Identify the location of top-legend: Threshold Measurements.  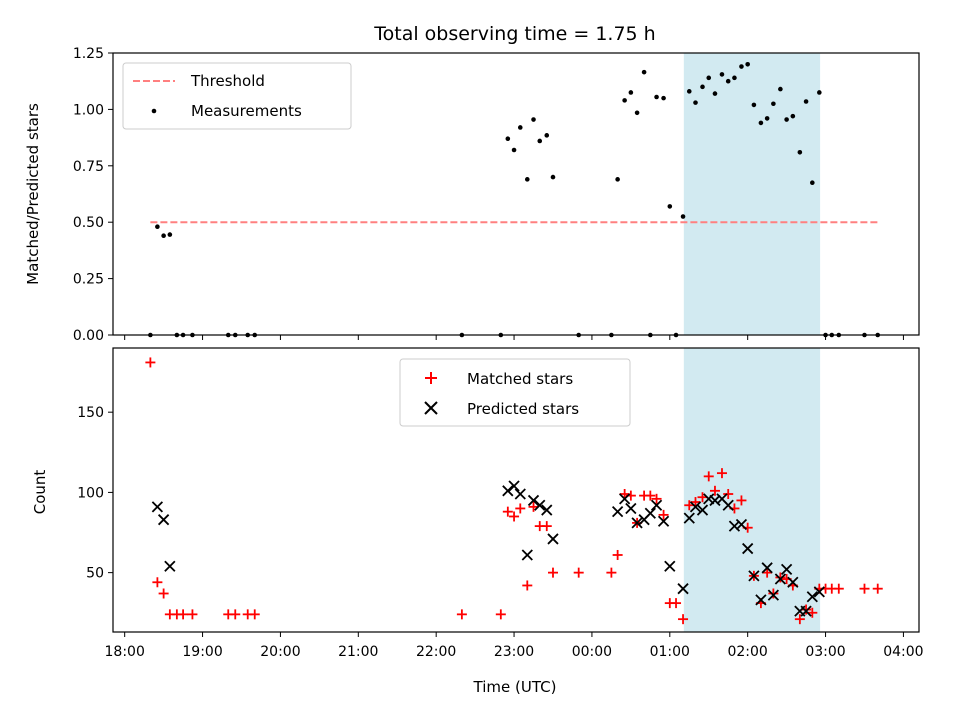
(237, 96).